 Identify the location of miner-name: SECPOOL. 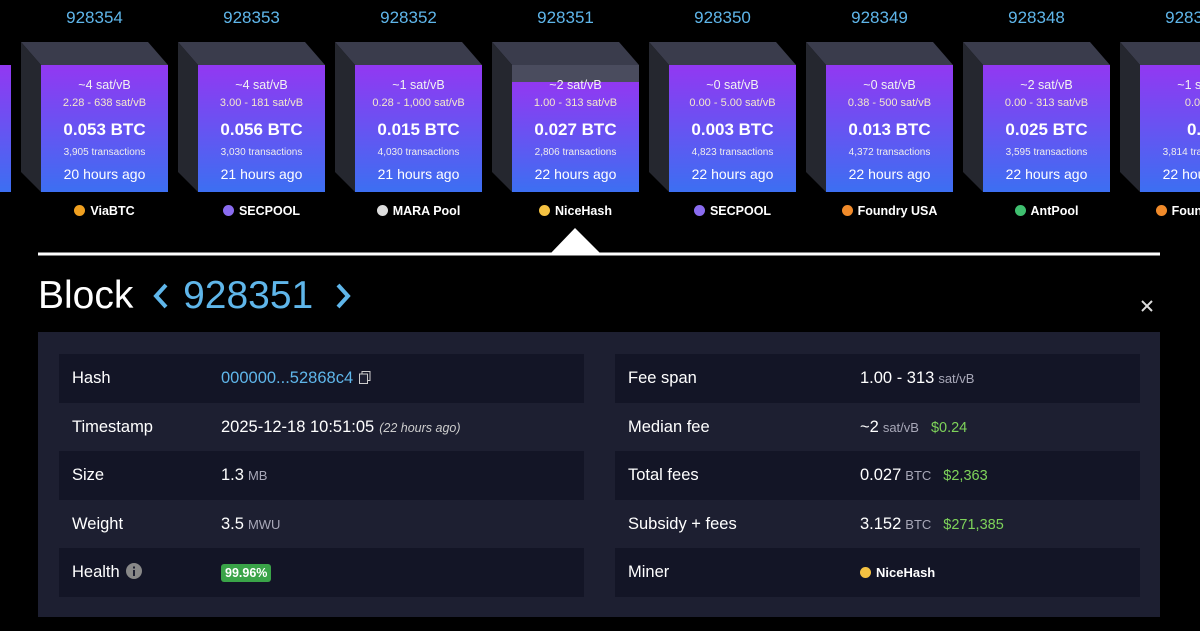
(269, 211).